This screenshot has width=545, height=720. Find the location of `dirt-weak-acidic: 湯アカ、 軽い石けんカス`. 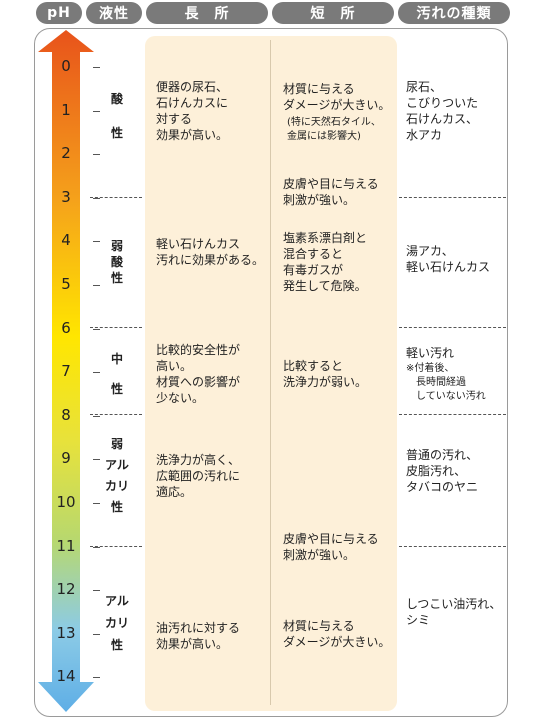

dirt-weak-acidic: 湯アカ、 軽い石けんカス is located at coordinates (448, 259).